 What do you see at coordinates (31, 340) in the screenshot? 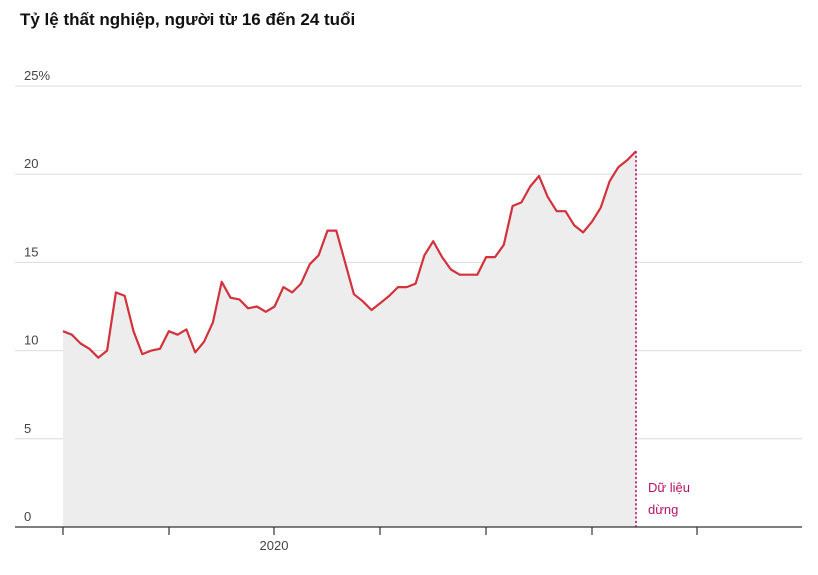
I see `y-tick-label: 10` at bounding box center [31, 340].